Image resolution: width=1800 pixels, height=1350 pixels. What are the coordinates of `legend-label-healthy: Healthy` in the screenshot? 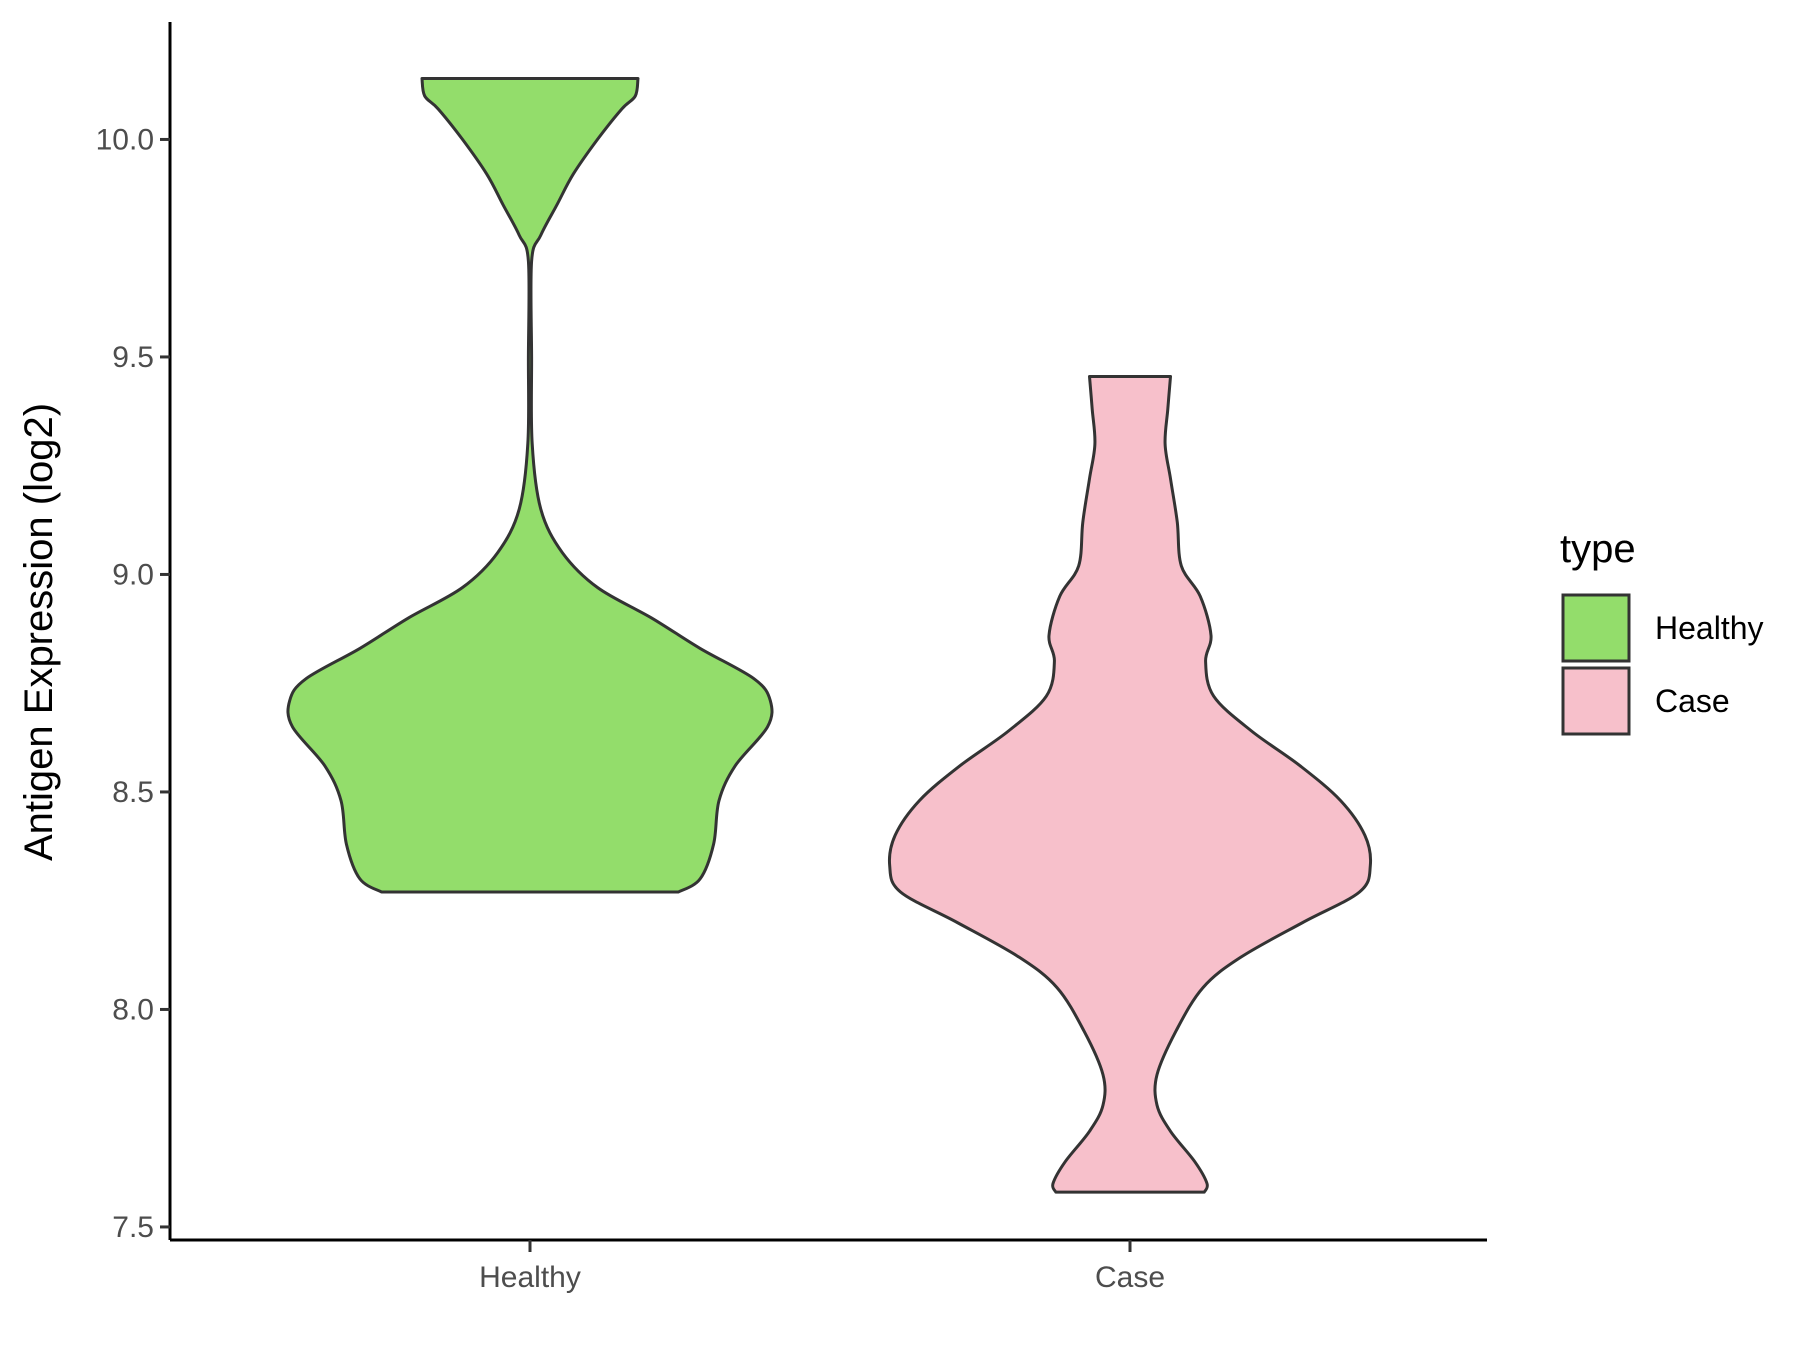 It's located at (1709, 628).